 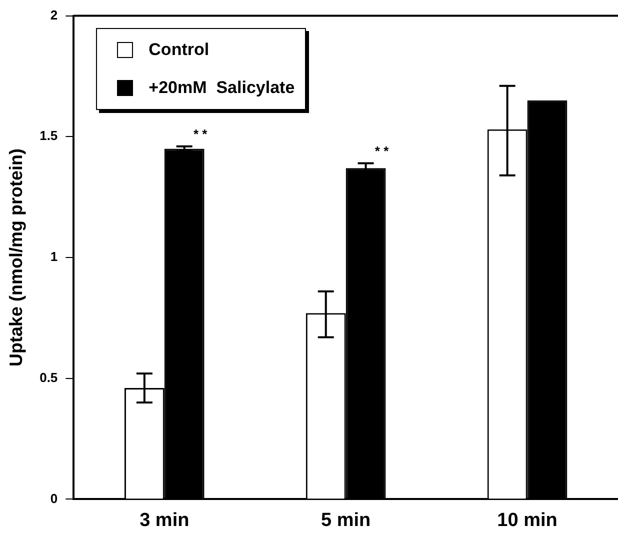 I want to click on x-tick-label: 3 min, so click(x=165, y=520).